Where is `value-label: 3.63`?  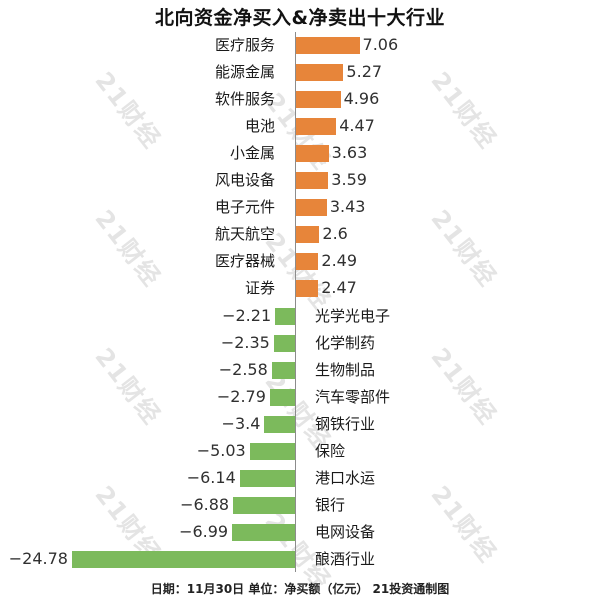
value-label: 3.63 is located at coordinates (349, 153).